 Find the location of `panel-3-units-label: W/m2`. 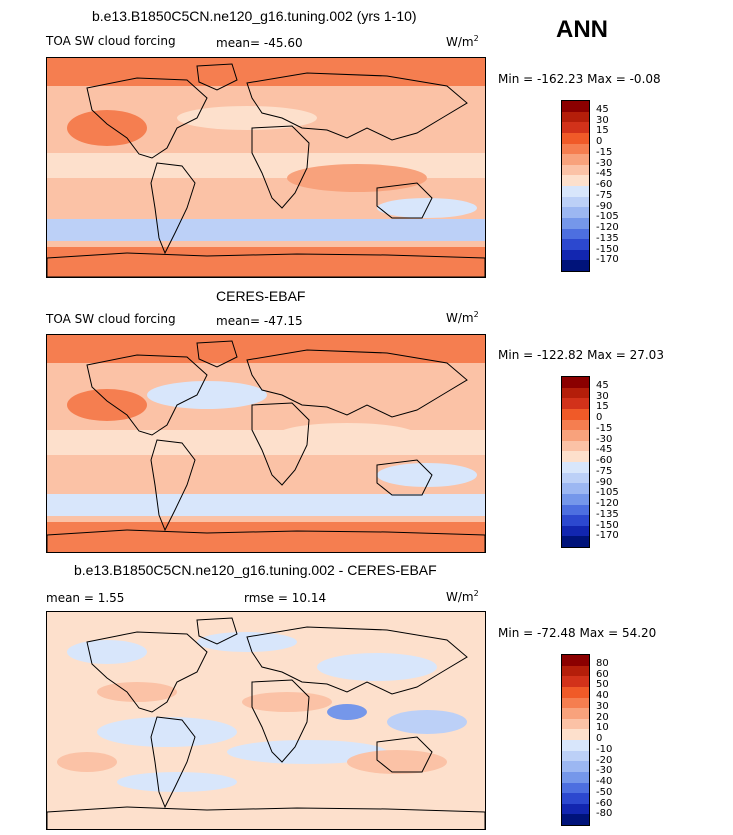

panel-3-units-label: W/m2 is located at coordinates (462, 596).